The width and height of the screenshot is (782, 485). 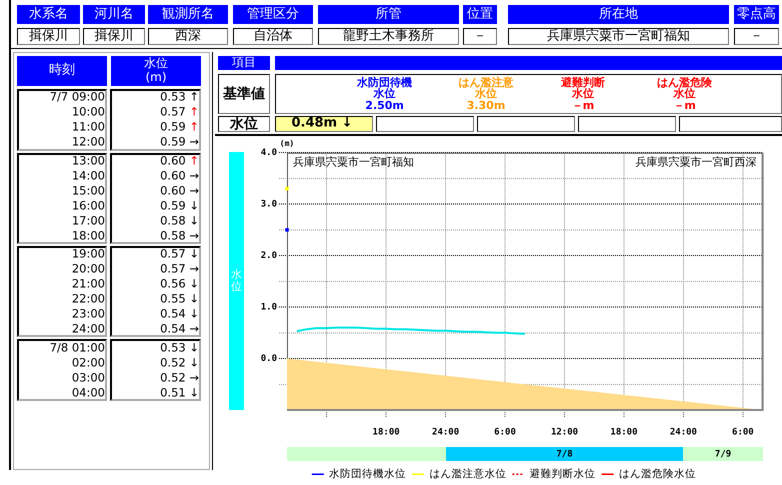 What do you see at coordinates (188, 36) in the screenshot?
I see `text: 西深` at bounding box center [188, 36].